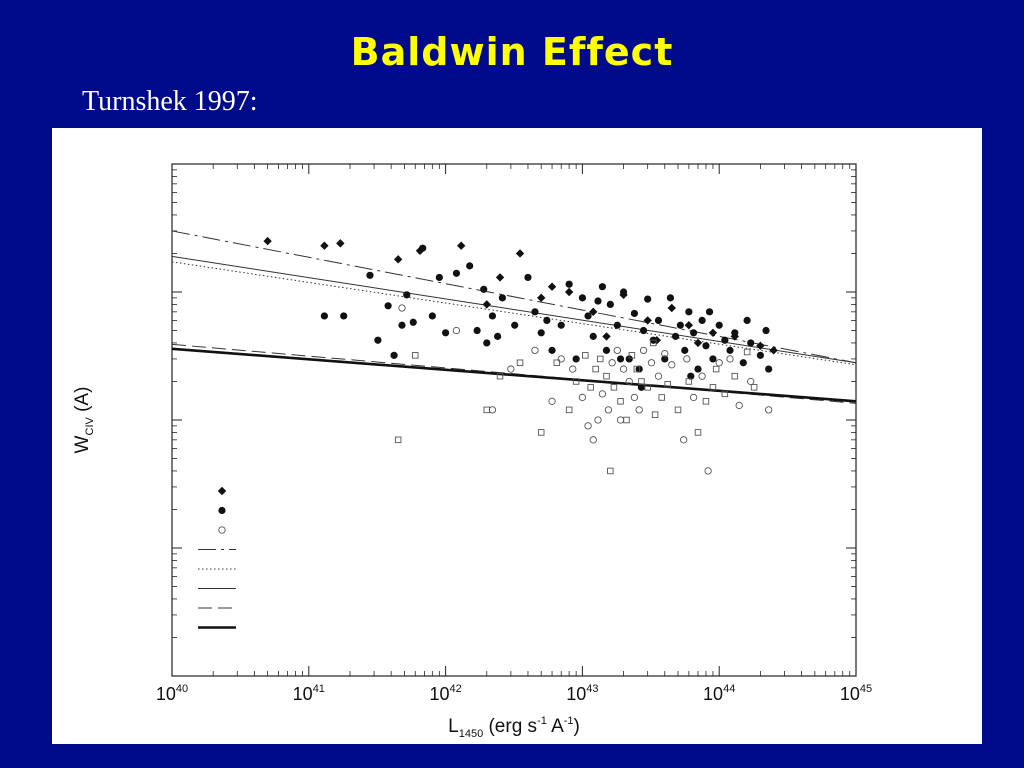 This screenshot has width=1024, height=768. What do you see at coordinates (222, 491) in the screenshot?
I see `legend-marker` at bounding box center [222, 491].